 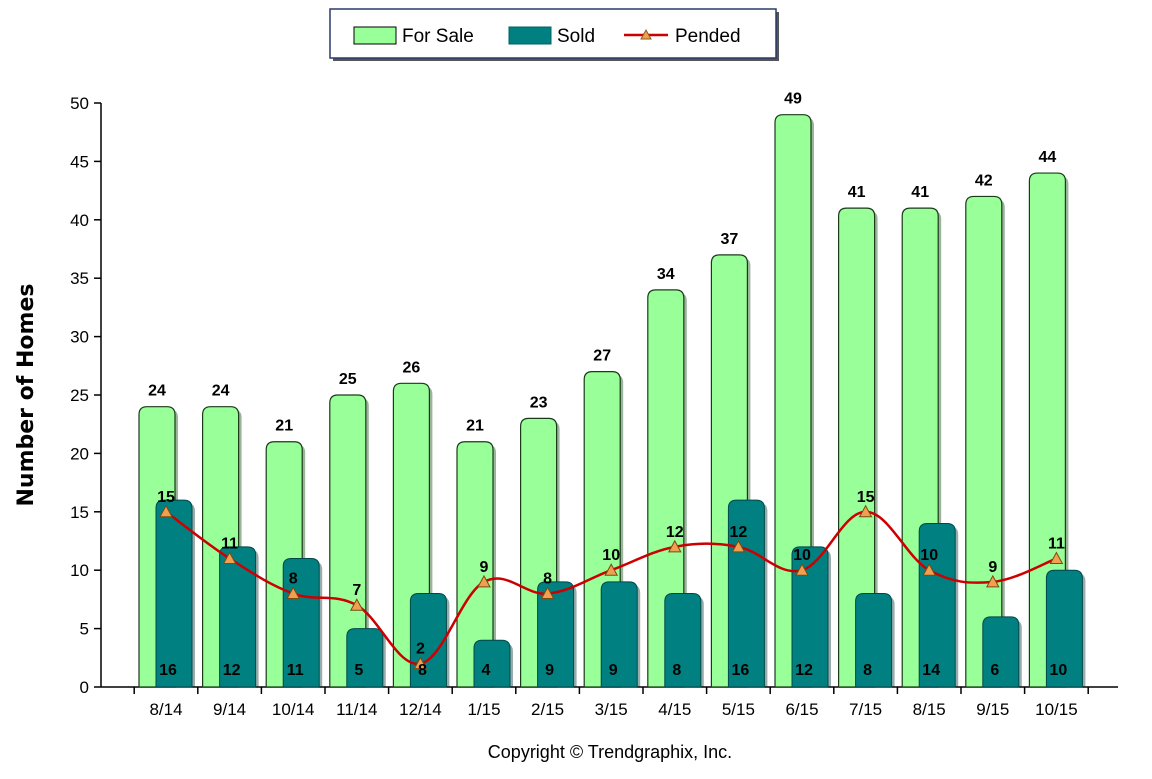 I want to click on x-tick-label: 8/15, so click(x=929, y=709).